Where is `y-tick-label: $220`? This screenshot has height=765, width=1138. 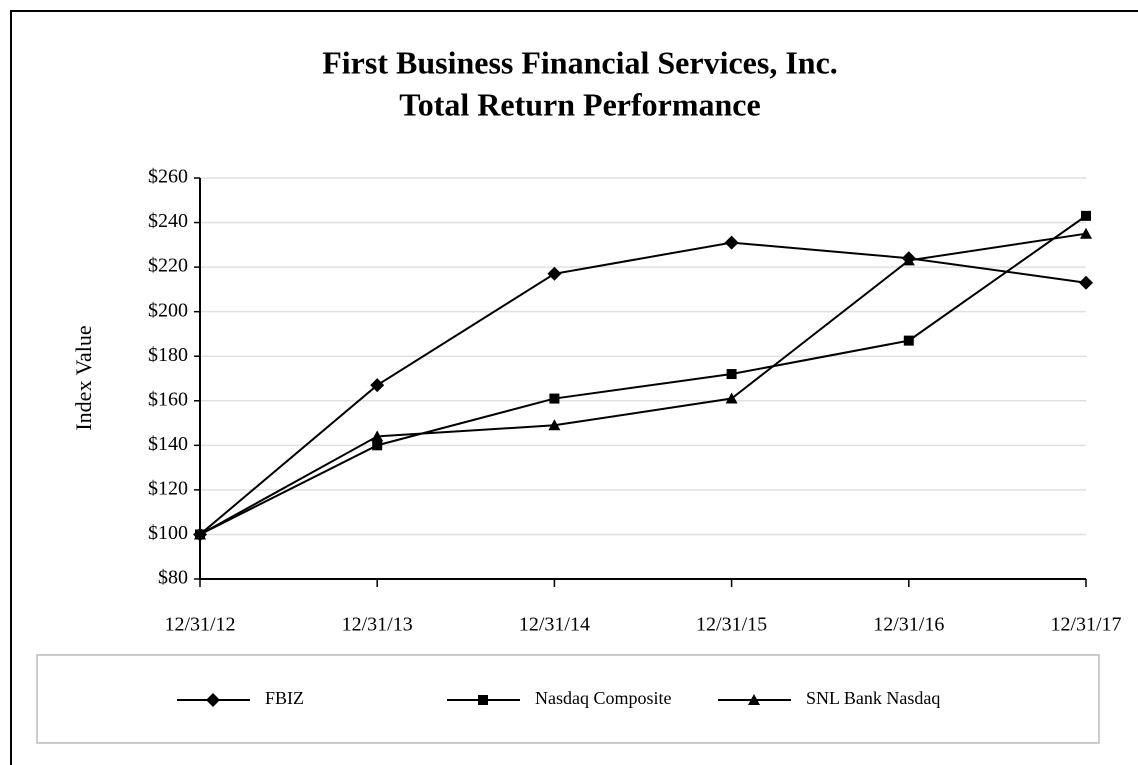
y-tick-label: $220 is located at coordinates (168, 266).